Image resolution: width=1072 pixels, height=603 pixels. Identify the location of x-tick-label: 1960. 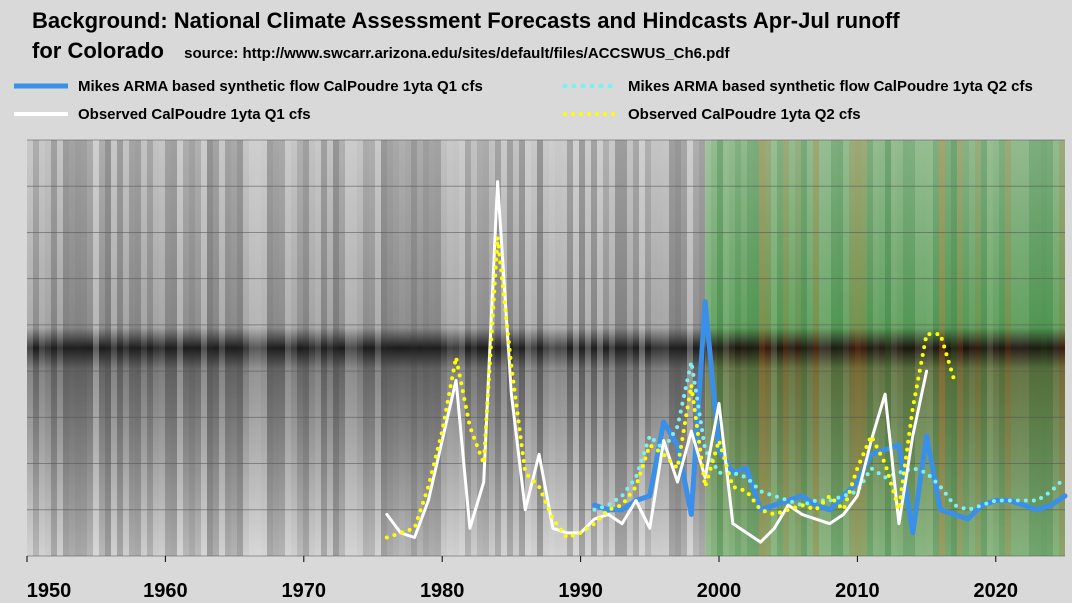
(165, 591).